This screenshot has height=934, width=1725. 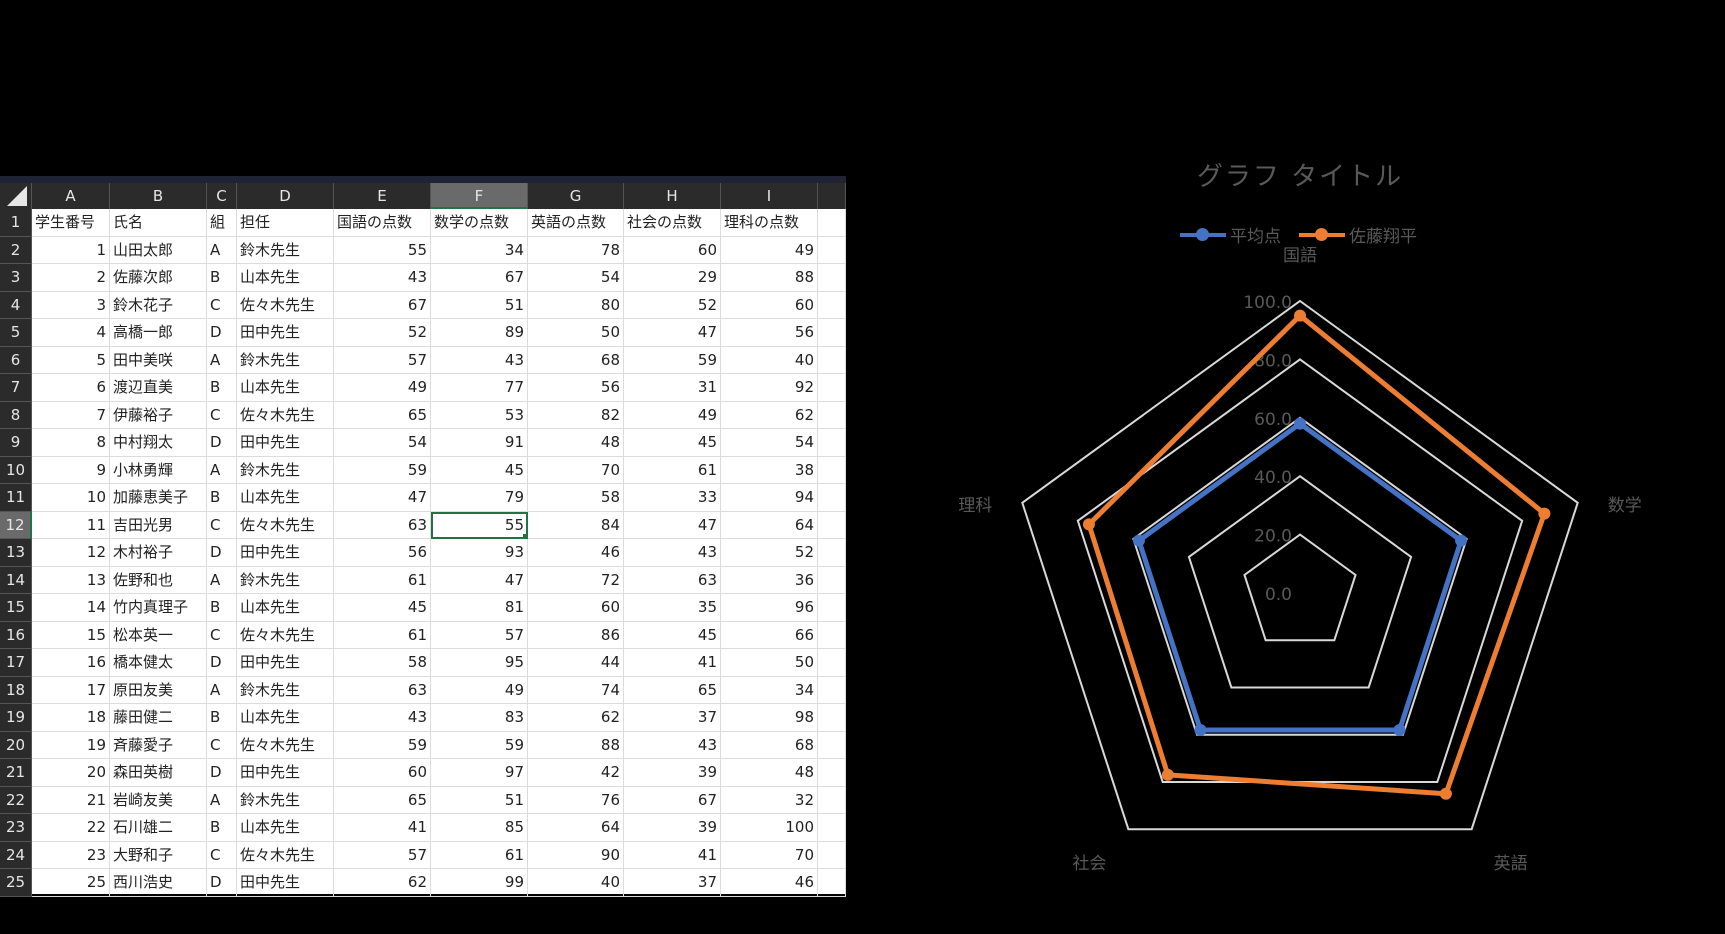 What do you see at coordinates (158, 443) in the screenshot?
I see `cell-B9: 中村翔太` at bounding box center [158, 443].